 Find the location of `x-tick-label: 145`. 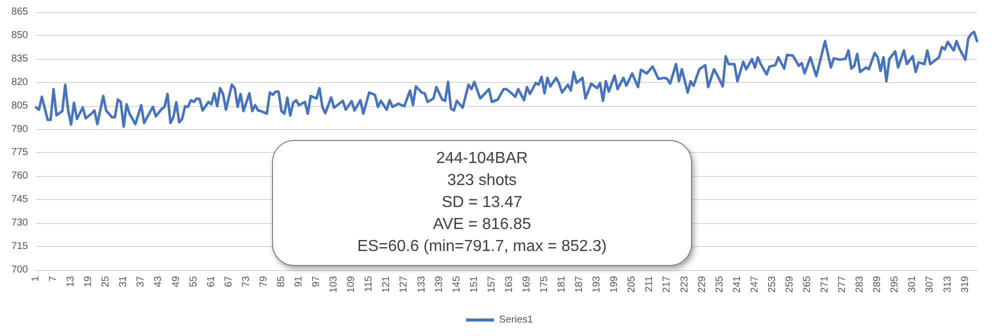

x-tick-label: 145 is located at coordinates (456, 284).